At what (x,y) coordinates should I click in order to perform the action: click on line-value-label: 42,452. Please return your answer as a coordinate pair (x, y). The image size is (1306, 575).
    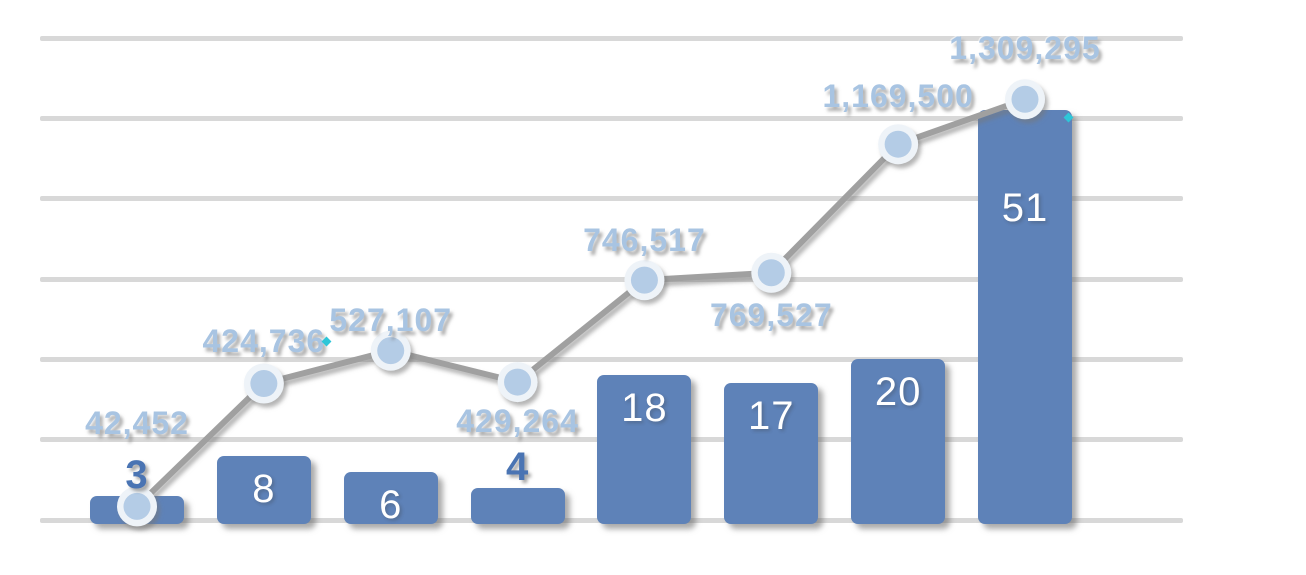
    Looking at the image, I should click on (137, 423).